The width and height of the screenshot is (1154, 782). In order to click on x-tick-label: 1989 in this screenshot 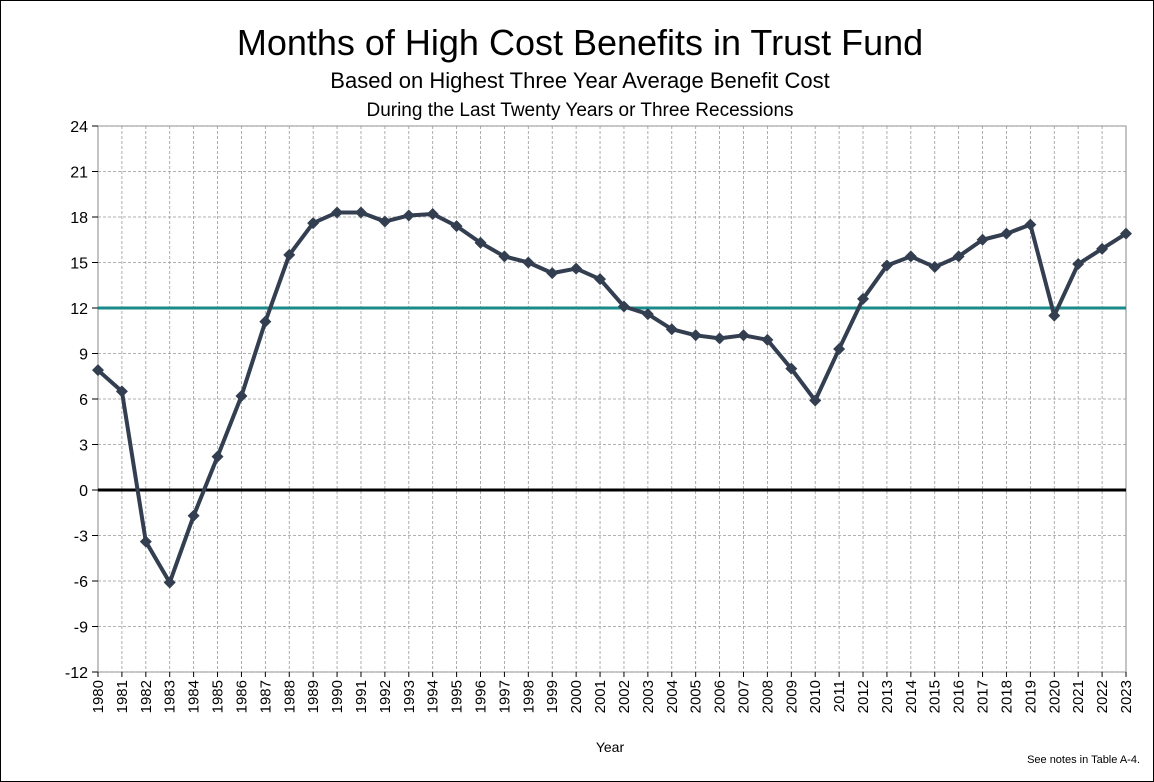, I will do `click(313, 696)`.